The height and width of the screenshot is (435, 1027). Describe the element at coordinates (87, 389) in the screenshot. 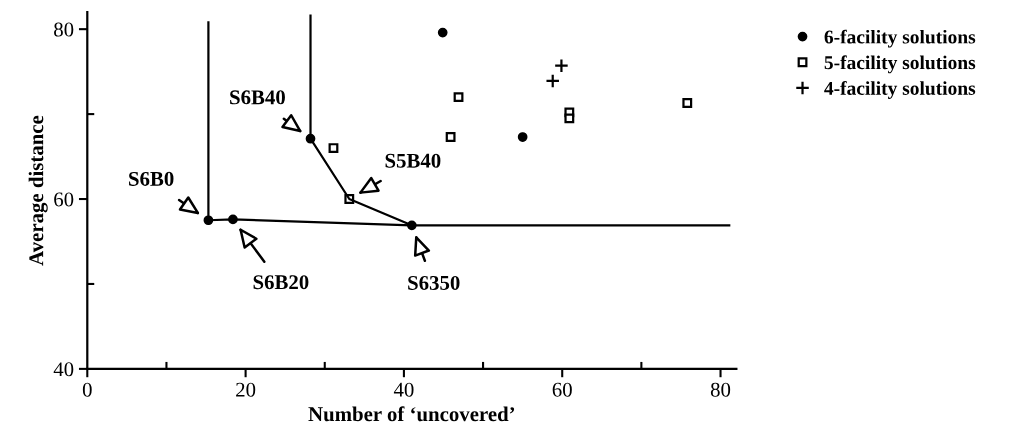

I see `x-tick-label: 0` at that location.